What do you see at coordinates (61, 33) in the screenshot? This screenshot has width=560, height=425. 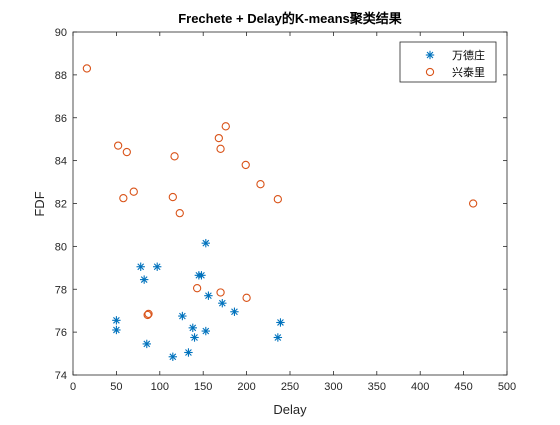 I see `y-tick-label: 90` at bounding box center [61, 33].